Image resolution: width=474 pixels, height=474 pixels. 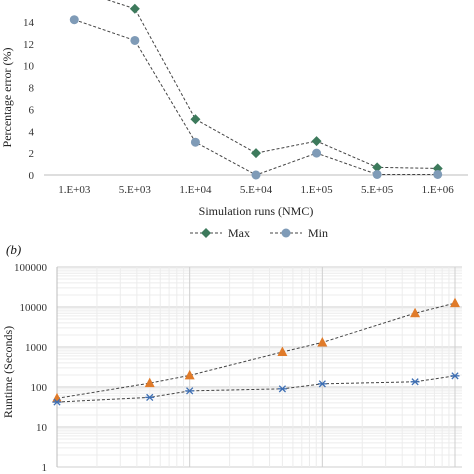 What do you see at coordinates (8, 372) in the screenshot?
I see `y-axis-title: Runtime (Seconds)` at bounding box center [8, 372].